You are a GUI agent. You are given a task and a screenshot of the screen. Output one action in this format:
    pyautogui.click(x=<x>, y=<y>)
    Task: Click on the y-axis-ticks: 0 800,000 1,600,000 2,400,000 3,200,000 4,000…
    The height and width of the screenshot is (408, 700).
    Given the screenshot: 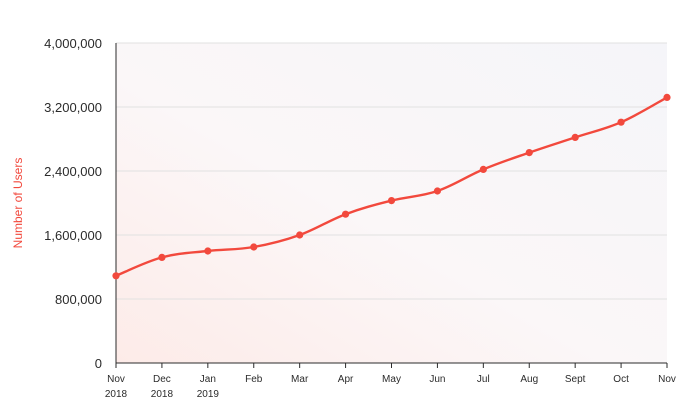 What is the action you would take?
    pyautogui.click(x=73, y=203)
    